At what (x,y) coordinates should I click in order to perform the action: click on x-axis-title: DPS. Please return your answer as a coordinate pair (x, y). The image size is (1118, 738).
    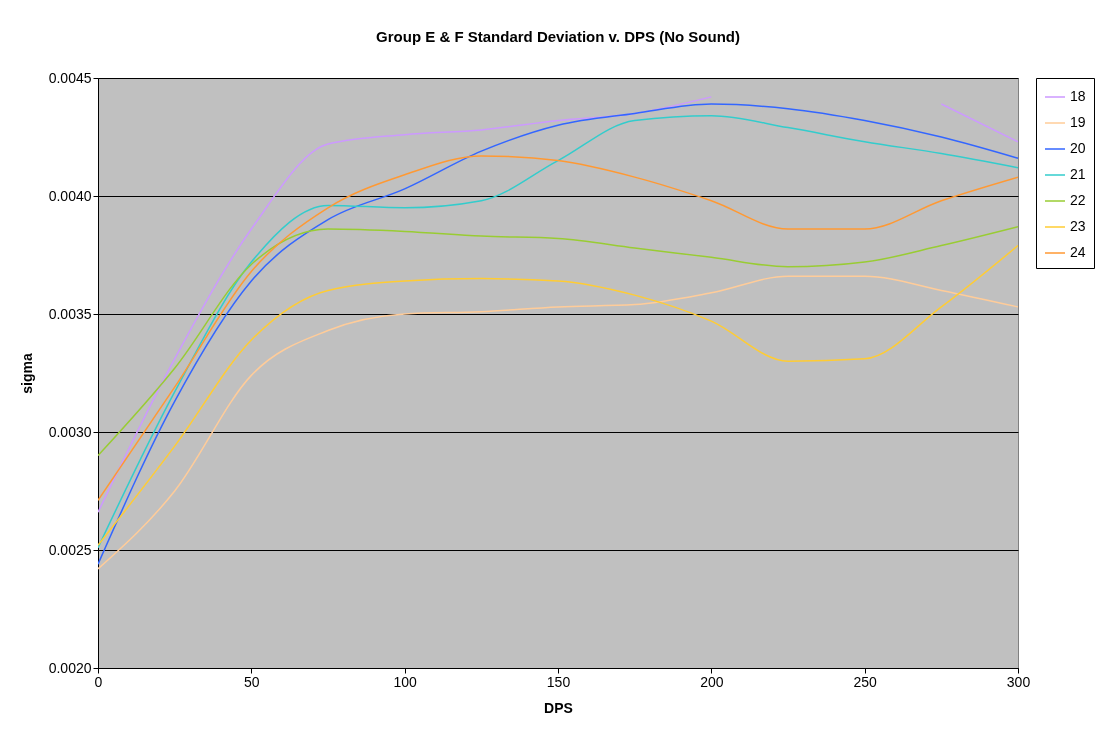
    Looking at the image, I should click on (558, 707).